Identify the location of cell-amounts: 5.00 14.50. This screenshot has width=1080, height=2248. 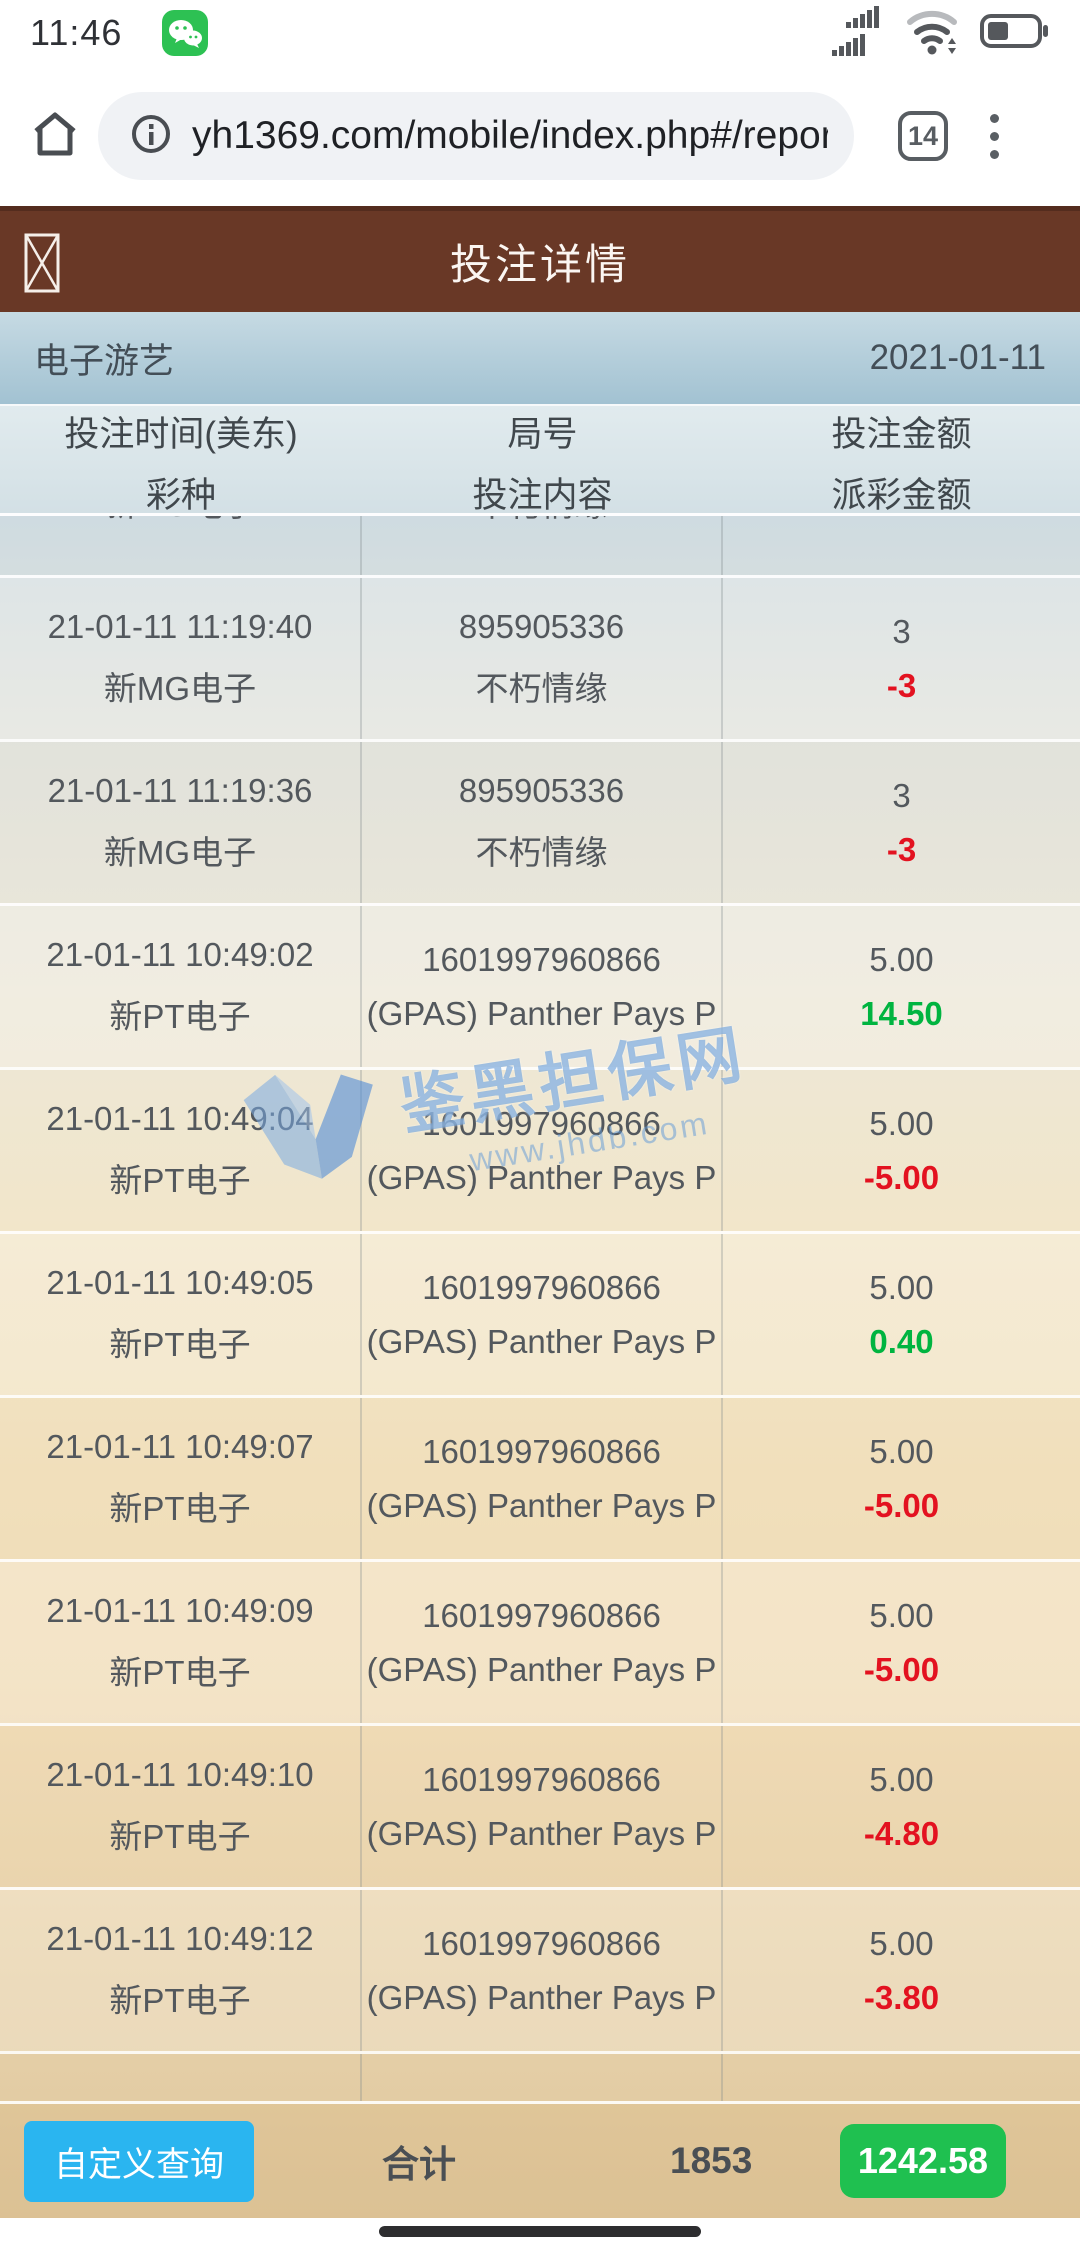
(901, 986).